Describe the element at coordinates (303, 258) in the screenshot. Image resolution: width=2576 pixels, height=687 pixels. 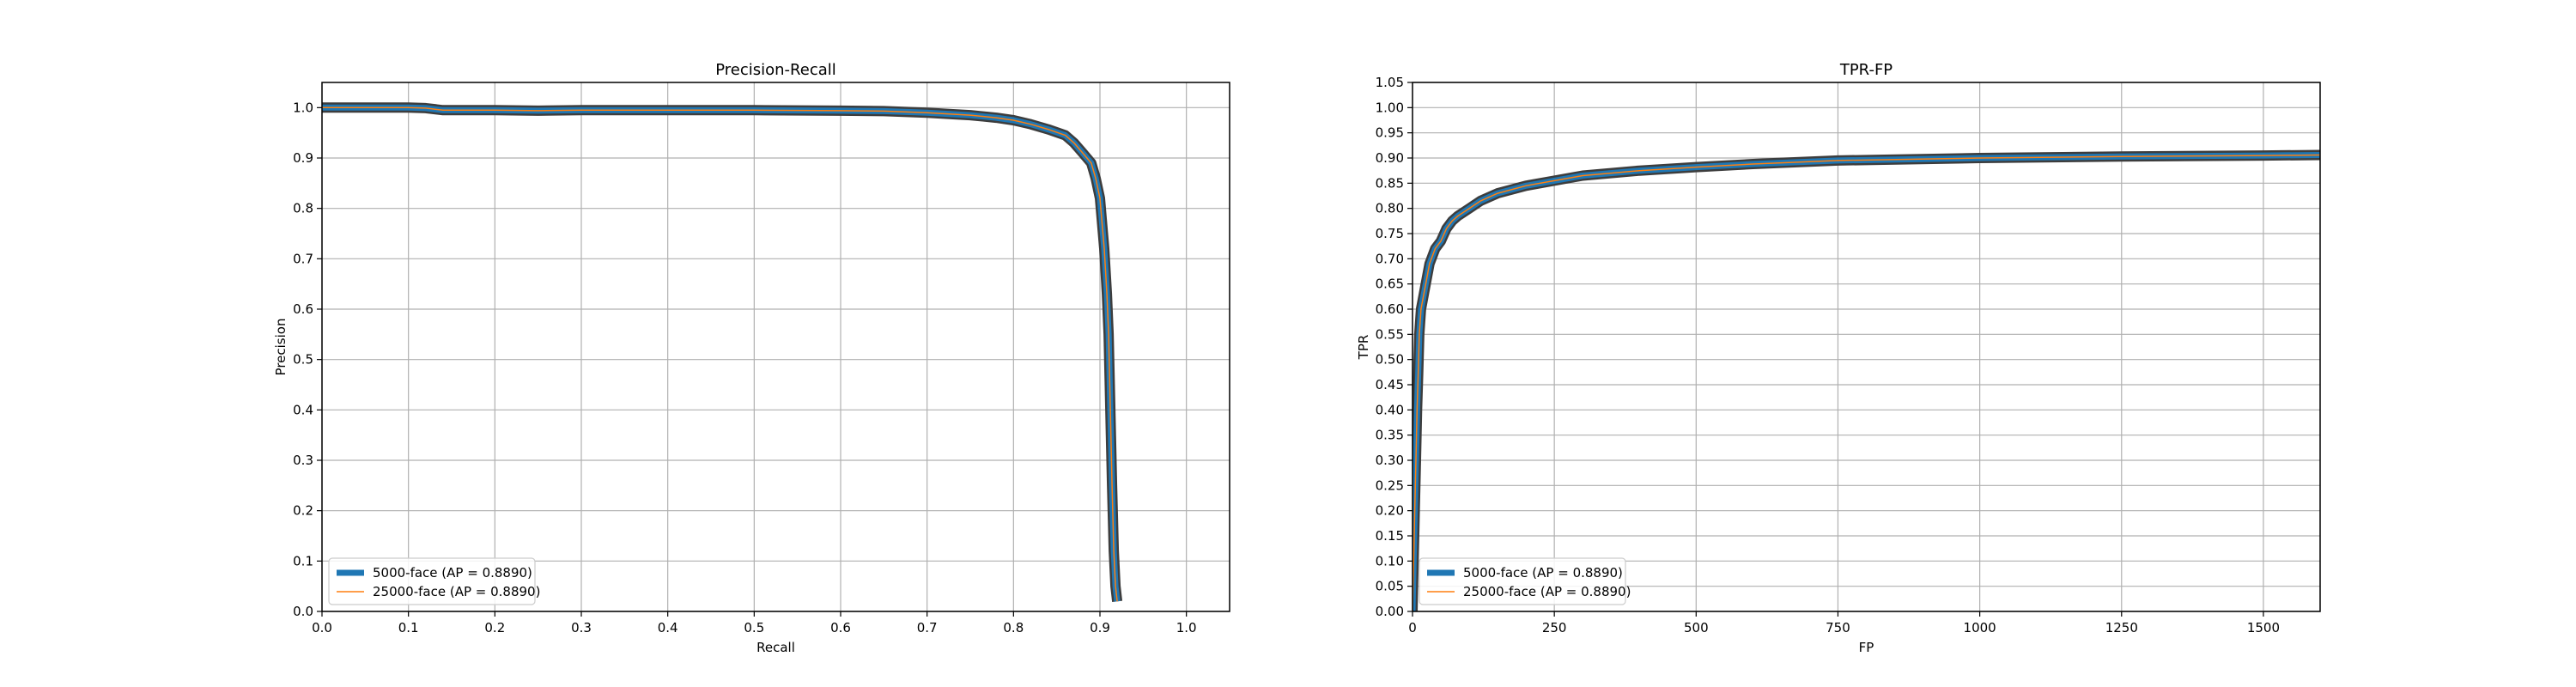
I see `y-tick-label: 0.7` at that location.